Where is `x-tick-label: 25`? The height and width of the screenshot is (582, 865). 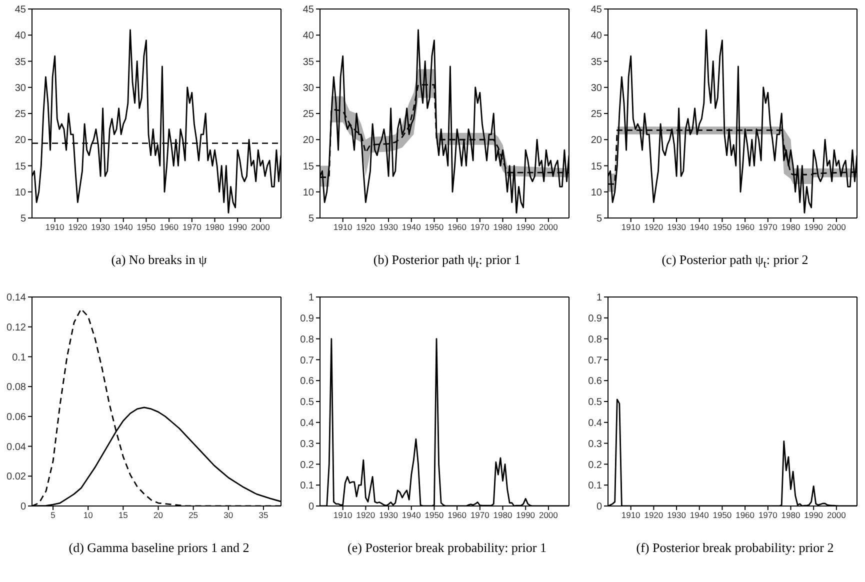
x-tick-label: 25 is located at coordinates (193, 515).